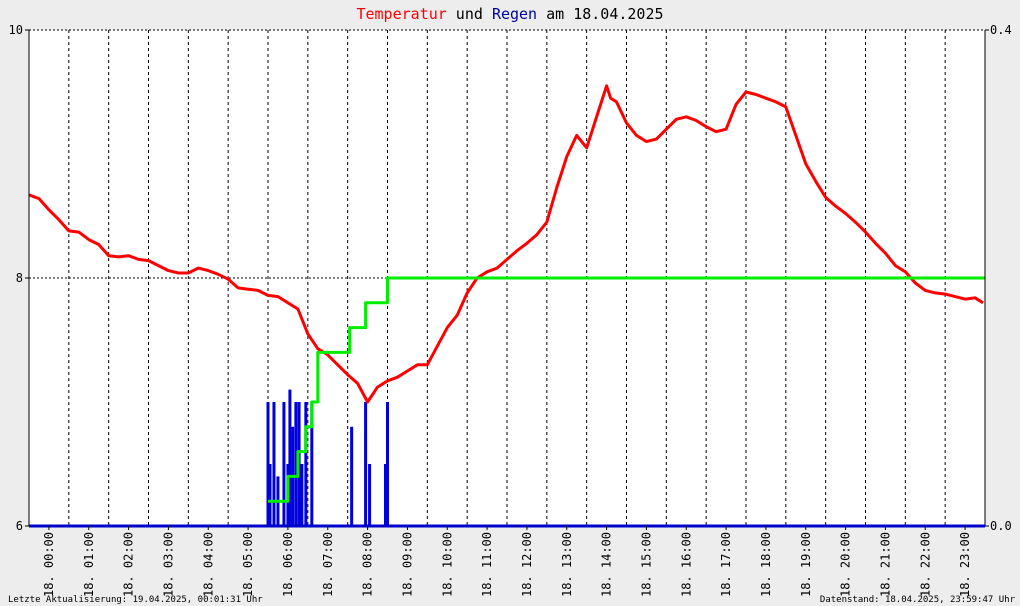 The width and height of the screenshot is (1020, 606). Describe the element at coordinates (965, 564) in the screenshot. I see `x-tick-label: 18. 23:00` at that location.